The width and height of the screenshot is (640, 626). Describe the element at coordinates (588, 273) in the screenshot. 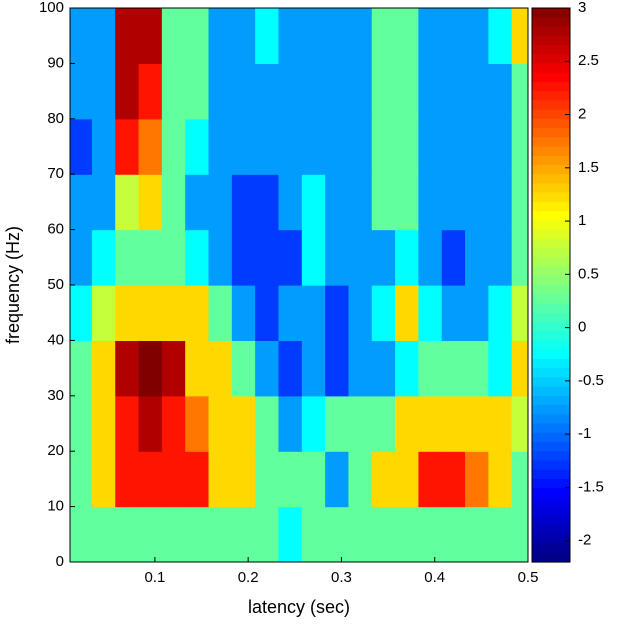

I see `colorbar-tick-label: 0.5` at that location.